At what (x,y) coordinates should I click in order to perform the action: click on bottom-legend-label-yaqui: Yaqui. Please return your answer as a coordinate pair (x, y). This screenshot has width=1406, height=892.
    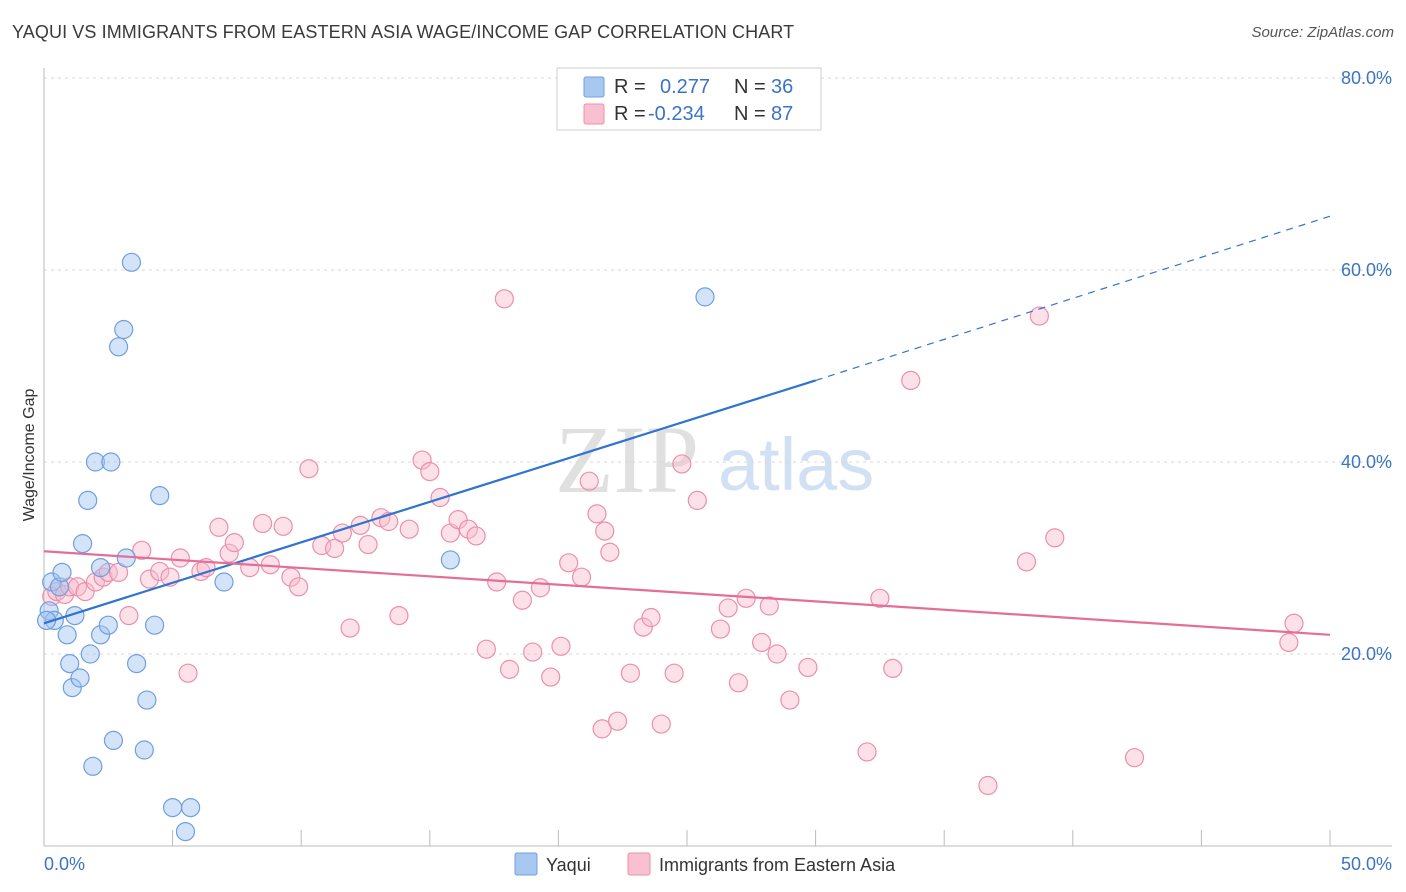
    Looking at the image, I should click on (568, 865).